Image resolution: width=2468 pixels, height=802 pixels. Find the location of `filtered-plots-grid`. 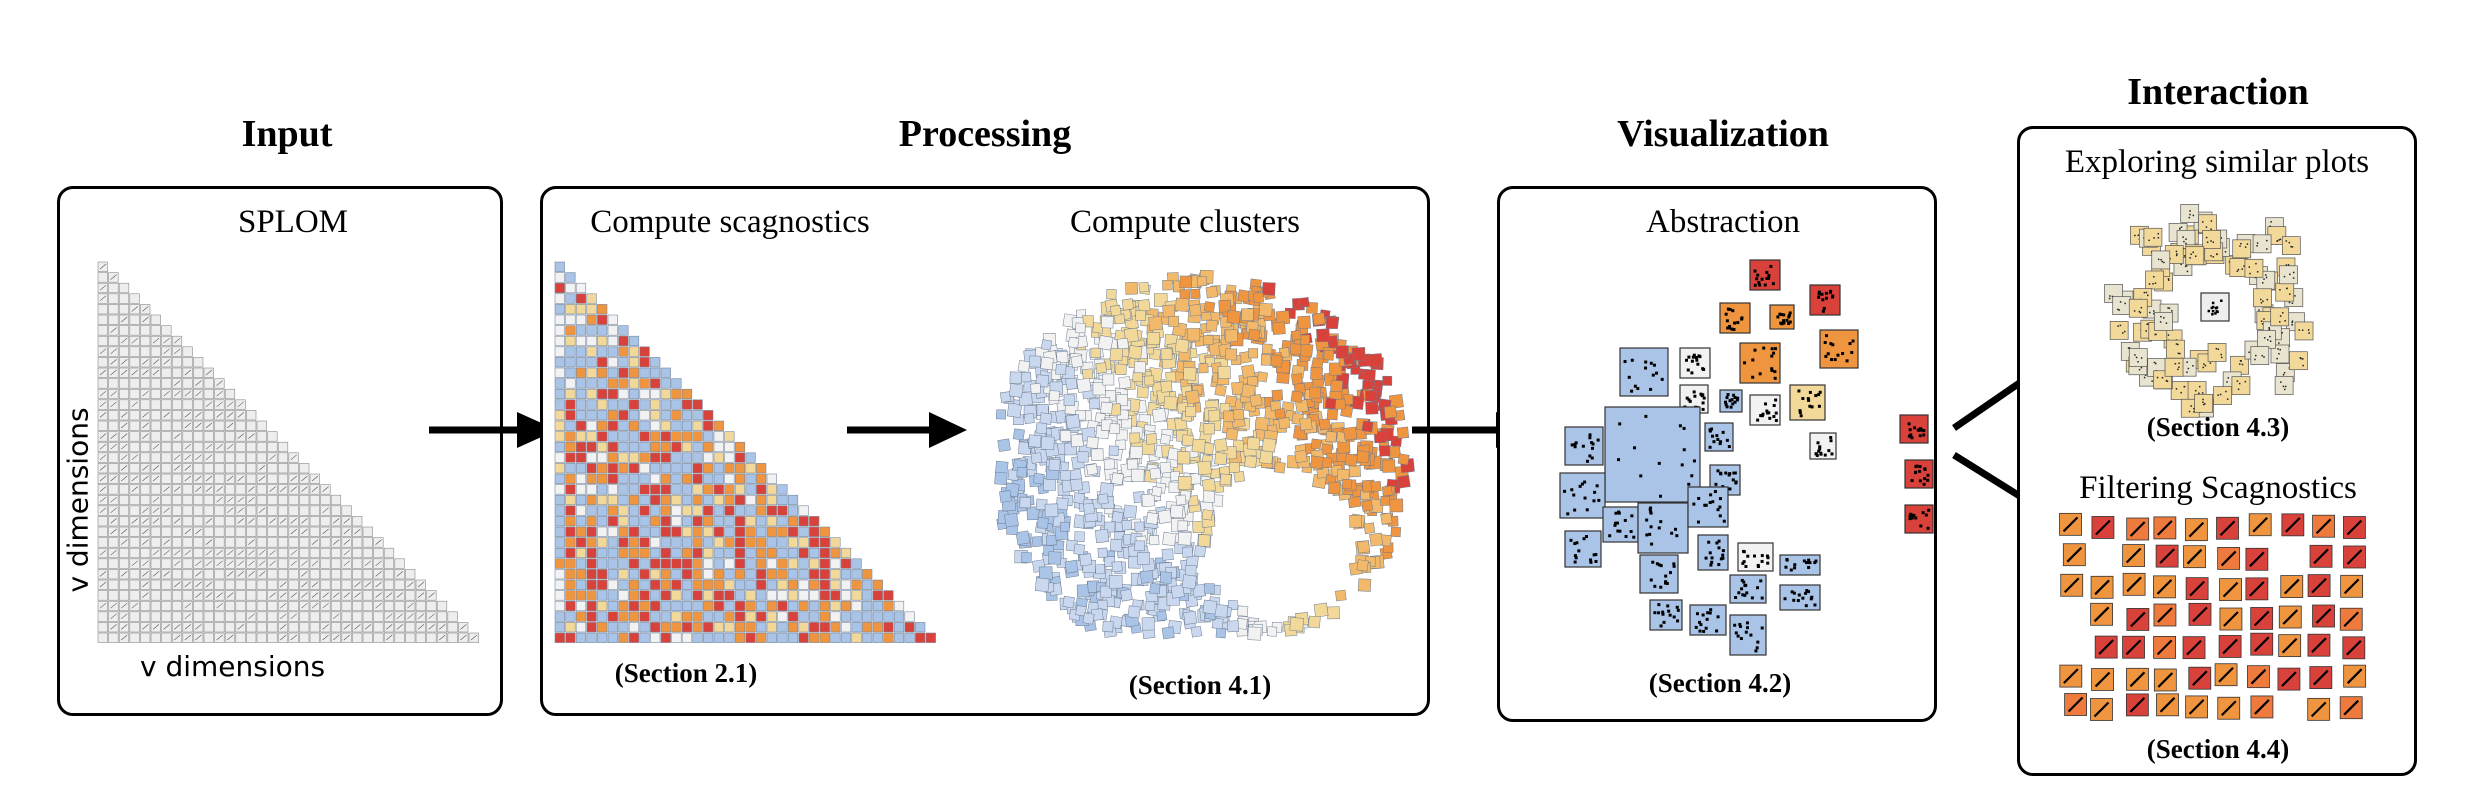

filtered-plots-grid is located at coordinates (2213, 616).